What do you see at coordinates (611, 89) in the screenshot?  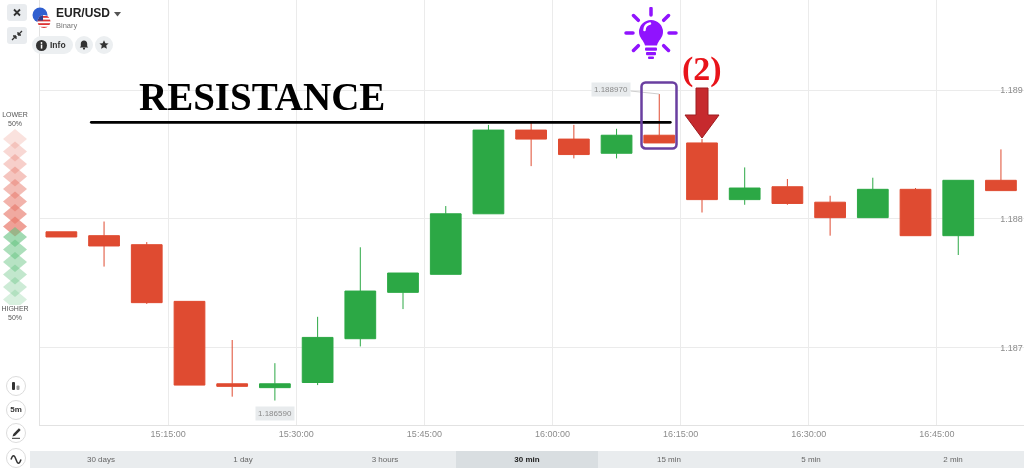 I see `annotation: 1.188970` at bounding box center [611, 89].